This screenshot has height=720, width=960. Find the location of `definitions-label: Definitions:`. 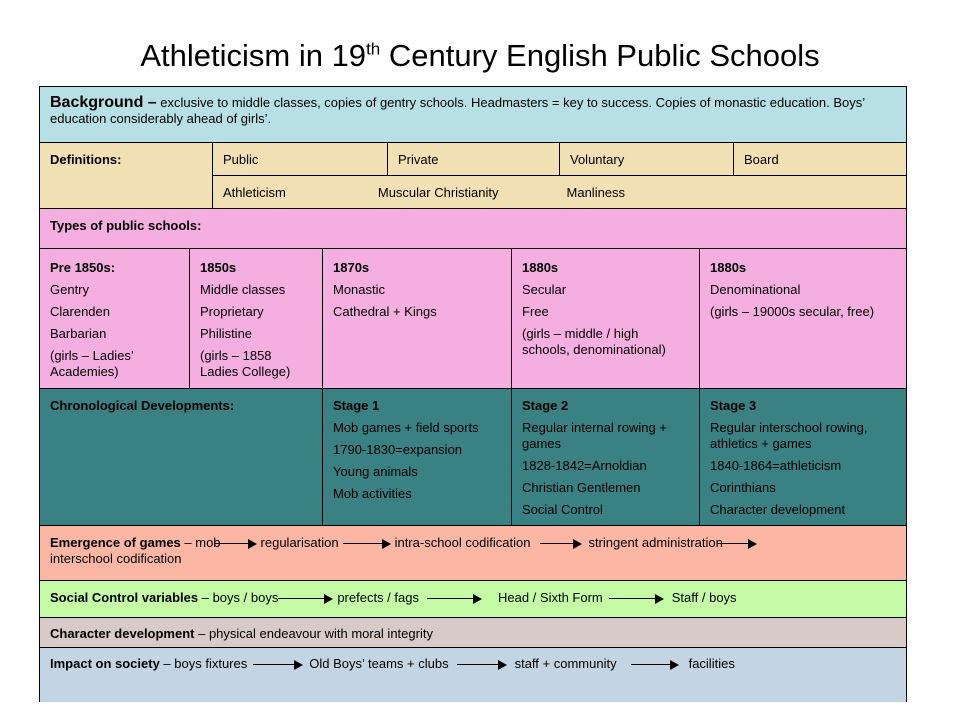

definitions-label: Definitions: is located at coordinates (126, 176).